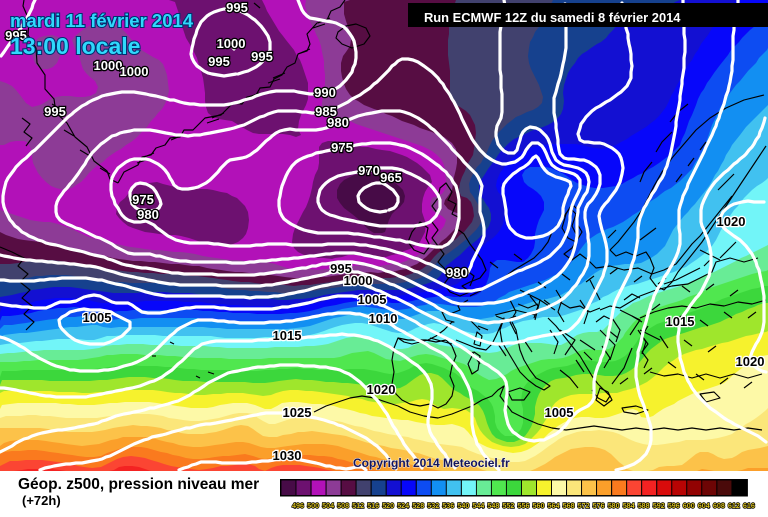  What do you see at coordinates (552, 17) in the screenshot?
I see `svg-text:Run ECMWF 12Z du samedi 8 févr: Run ECMWF 12Z du samedi 8 février 2014` at bounding box center [552, 17].